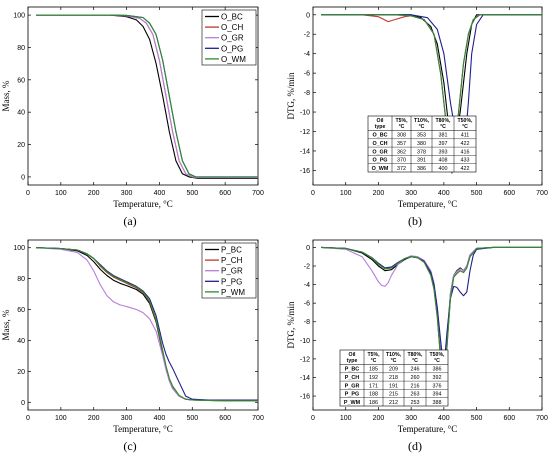  What do you see at coordinates (232, 48) in the screenshot?
I see `legend-entry: O_PG` at bounding box center [232, 48].